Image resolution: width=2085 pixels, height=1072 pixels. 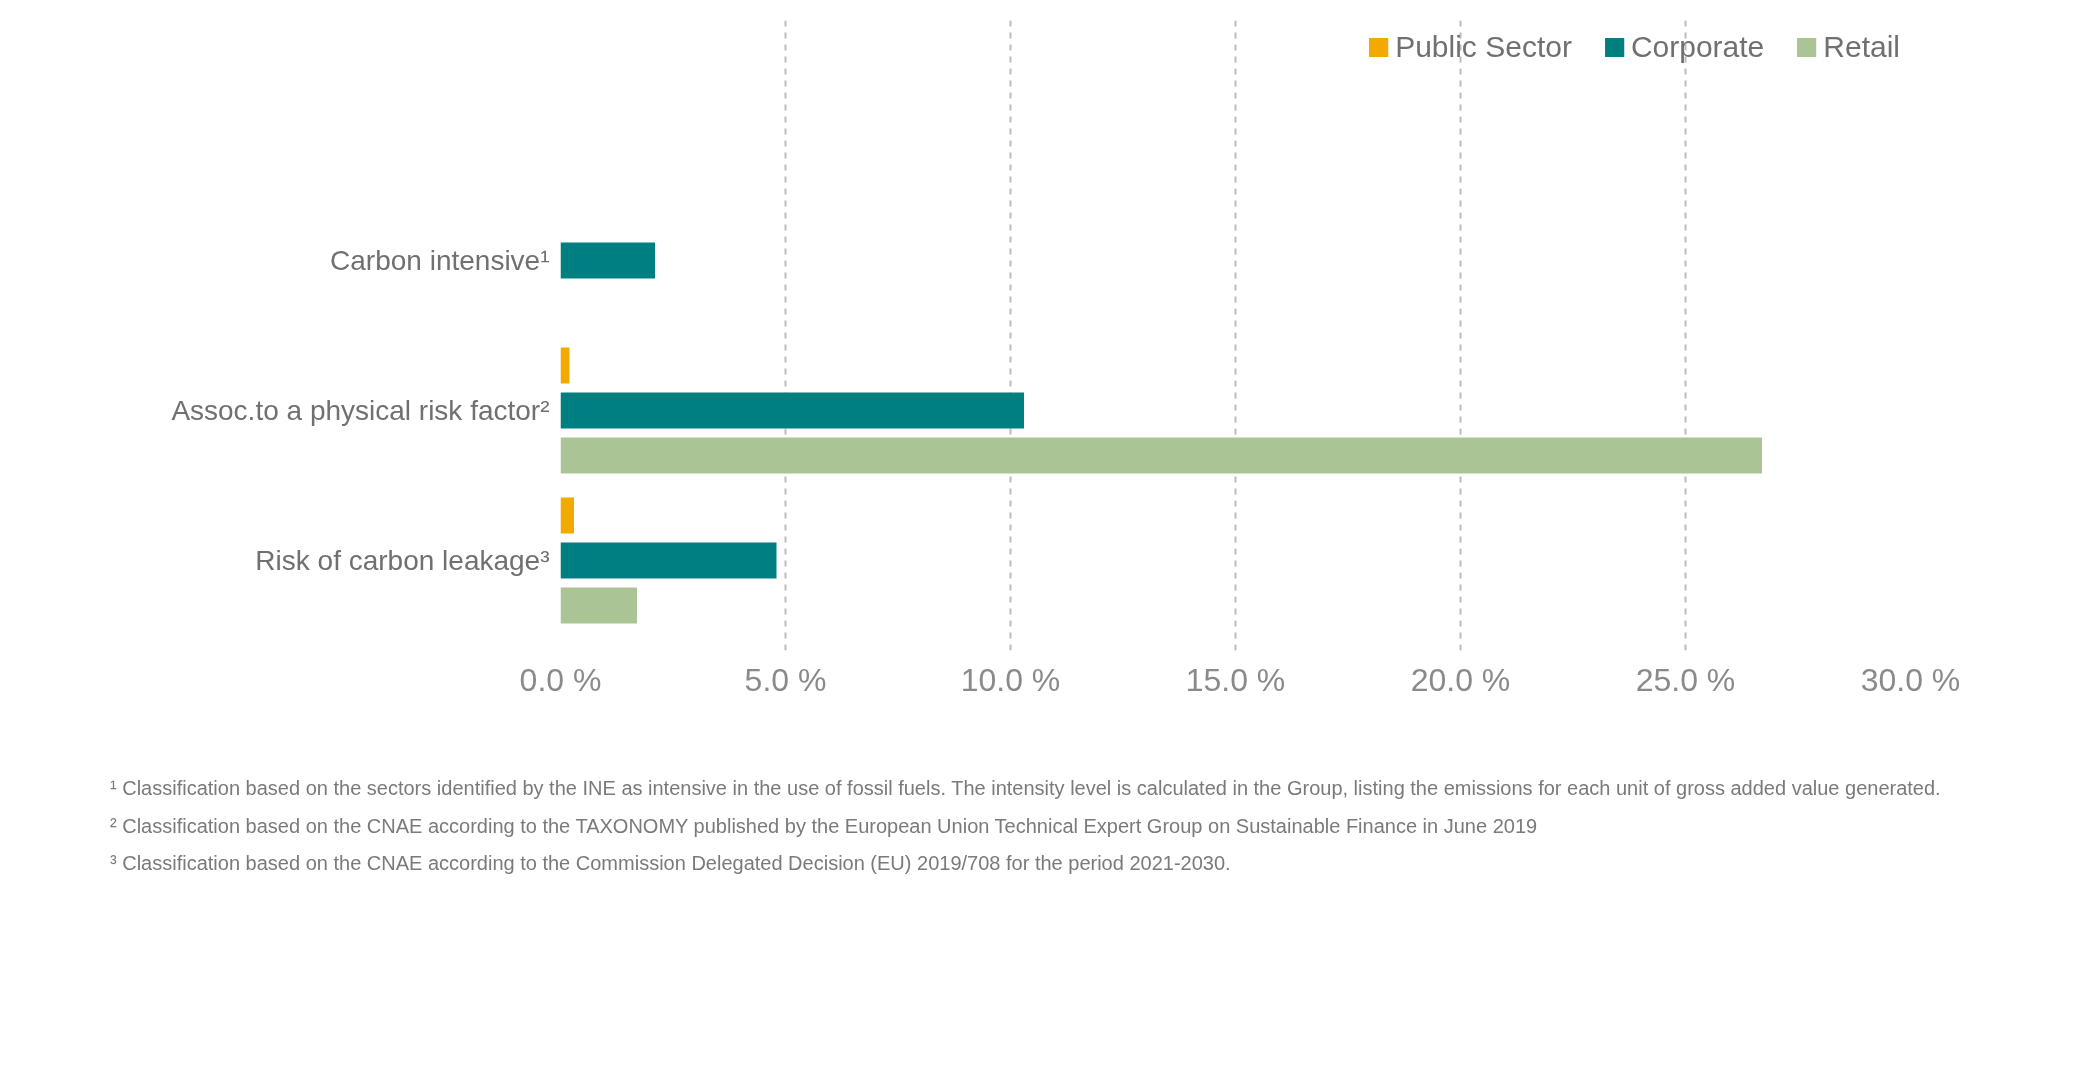 I want to click on y-tick-label: Assoc.to a physical risk factor², so click(x=360, y=410).